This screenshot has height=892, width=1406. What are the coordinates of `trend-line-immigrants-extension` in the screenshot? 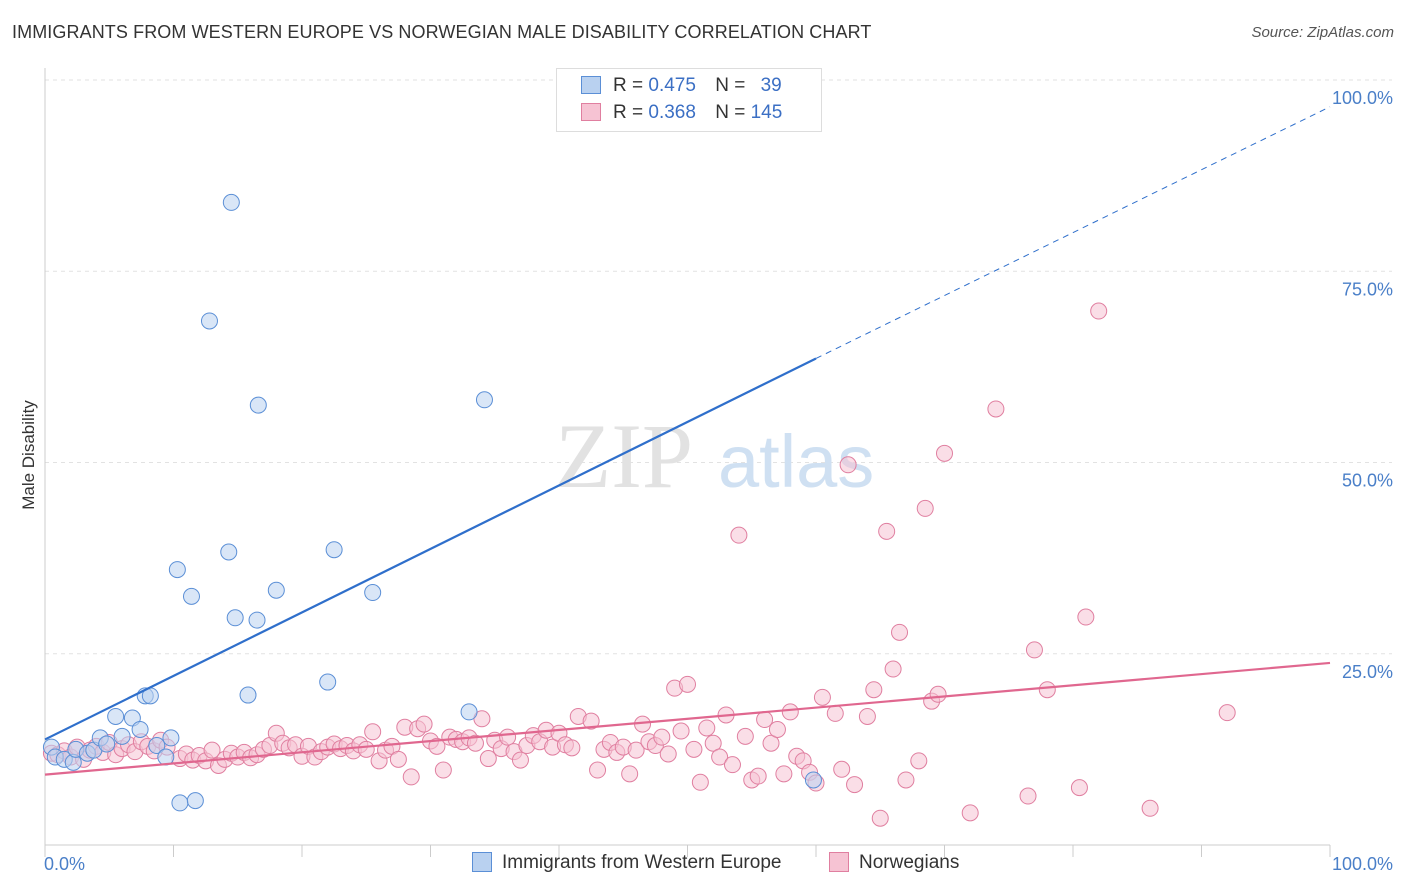 It's located at (1073, 232).